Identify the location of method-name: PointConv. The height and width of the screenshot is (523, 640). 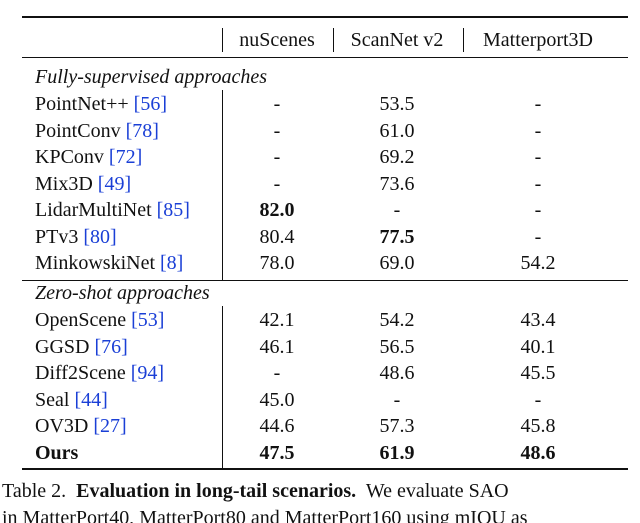
(78, 130).